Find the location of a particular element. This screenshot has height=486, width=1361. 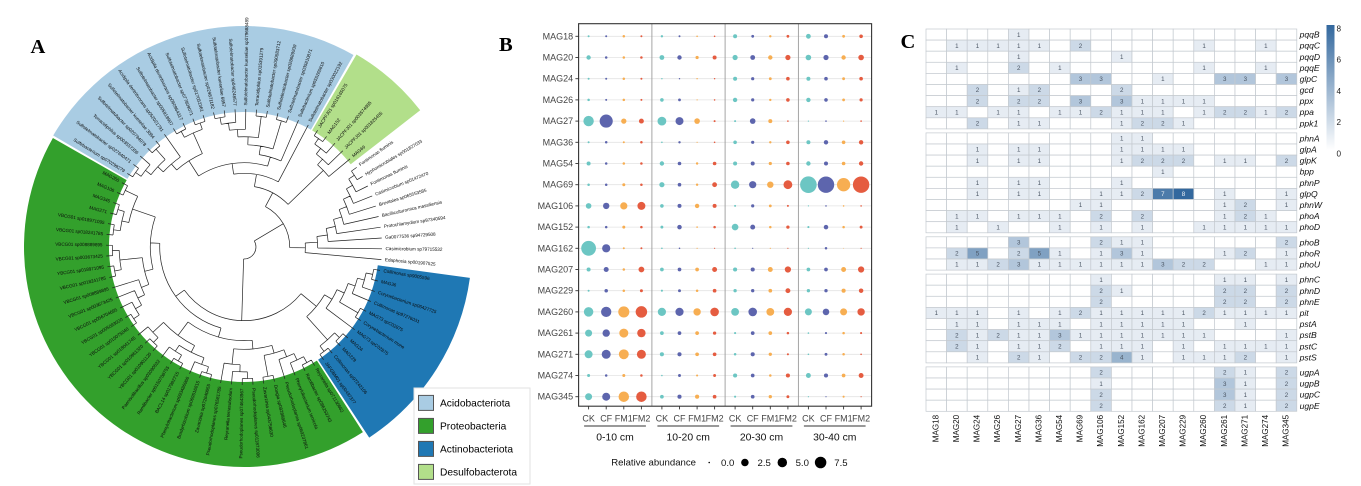

svg-text: 7.5 is located at coordinates (840, 463).